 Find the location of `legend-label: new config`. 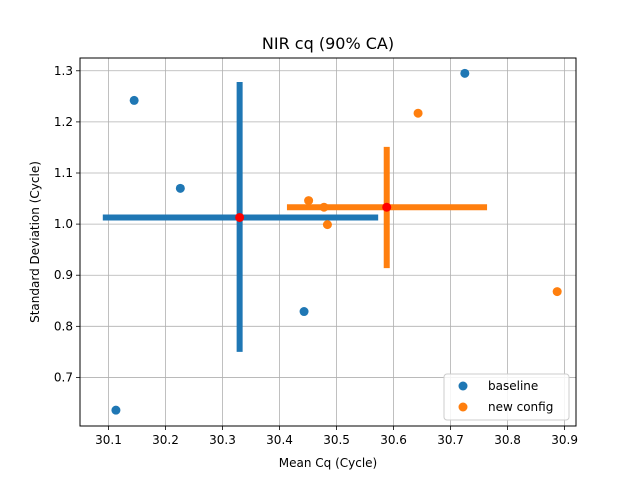

legend-label: new config is located at coordinates (520, 407).